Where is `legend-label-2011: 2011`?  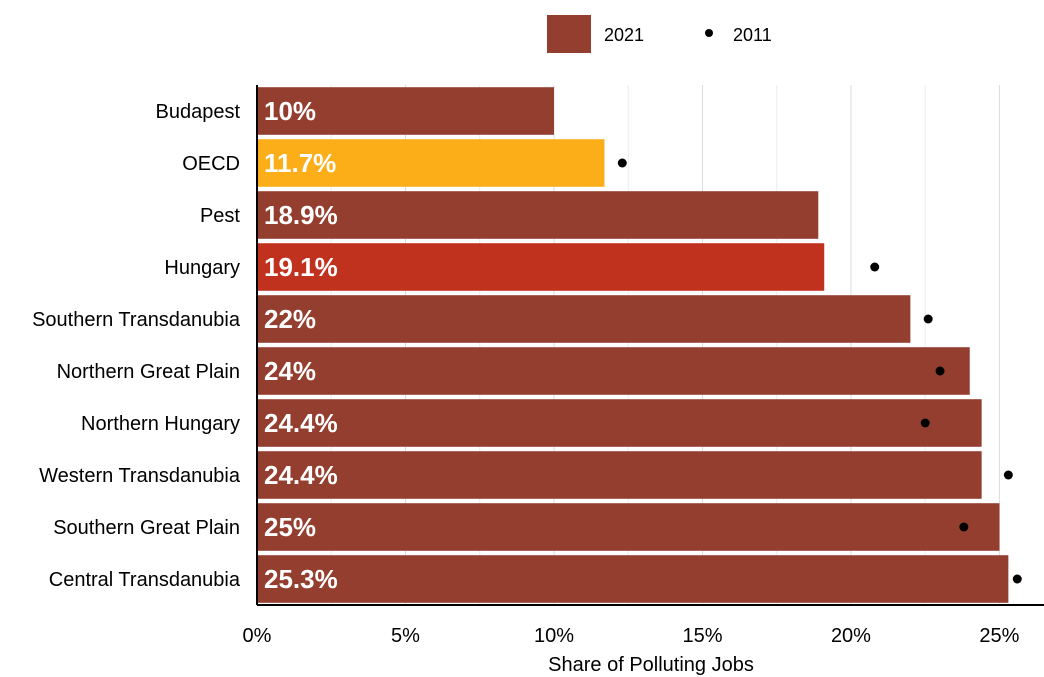 legend-label-2011: 2011 is located at coordinates (752, 35).